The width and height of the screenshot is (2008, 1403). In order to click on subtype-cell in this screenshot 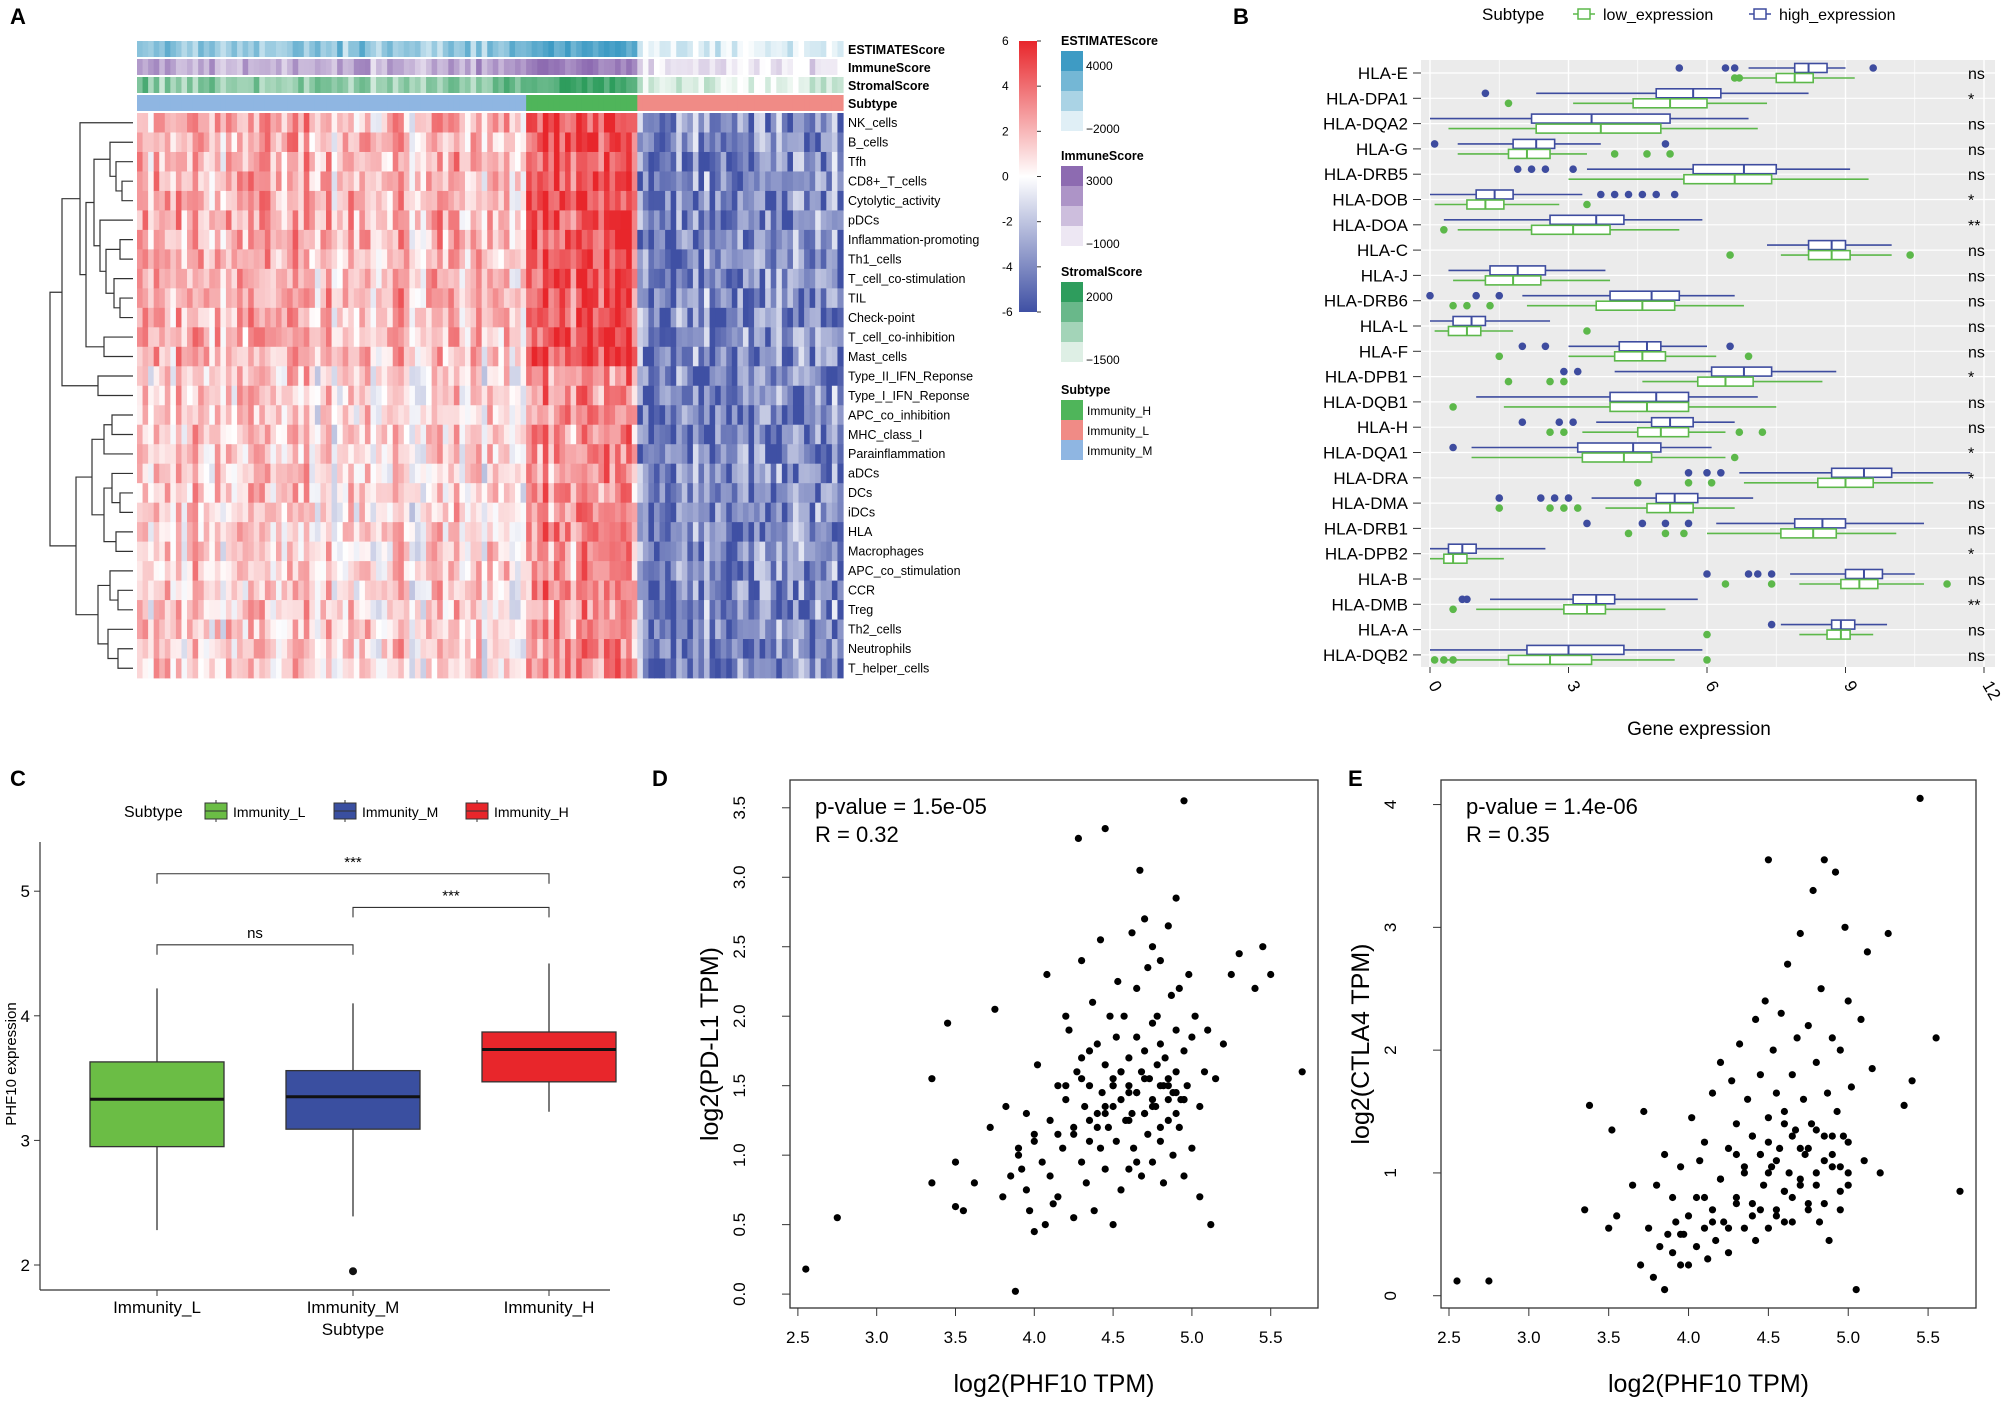, I will do `click(217, 103)`.